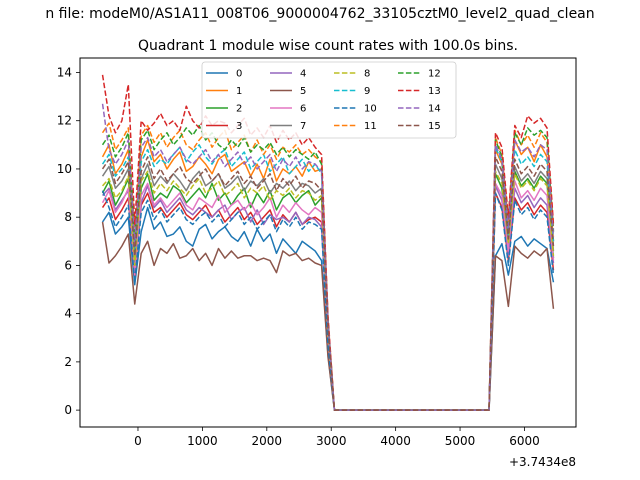  I want to click on legend-label-11: 11, so click(370, 126).